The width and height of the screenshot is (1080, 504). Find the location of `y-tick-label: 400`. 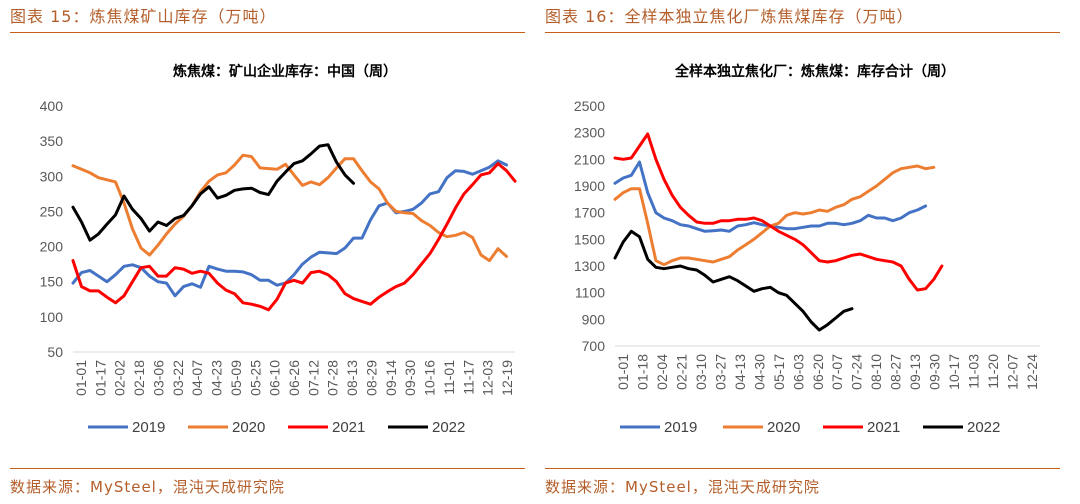

y-tick-label: 400 is located at coordinates (52, 106).